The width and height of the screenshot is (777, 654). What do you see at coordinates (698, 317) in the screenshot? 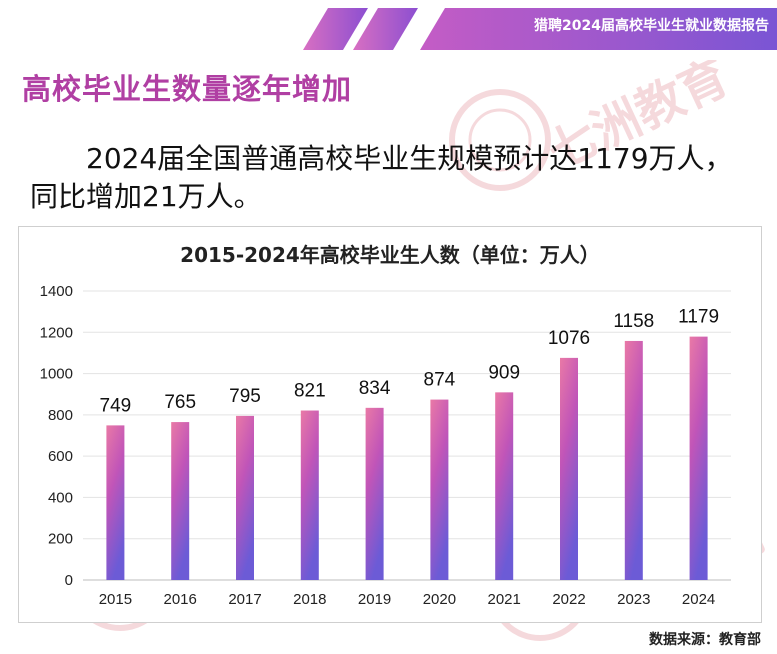
I see `bar-value-label: 1179` at bounding box center [698, 317].